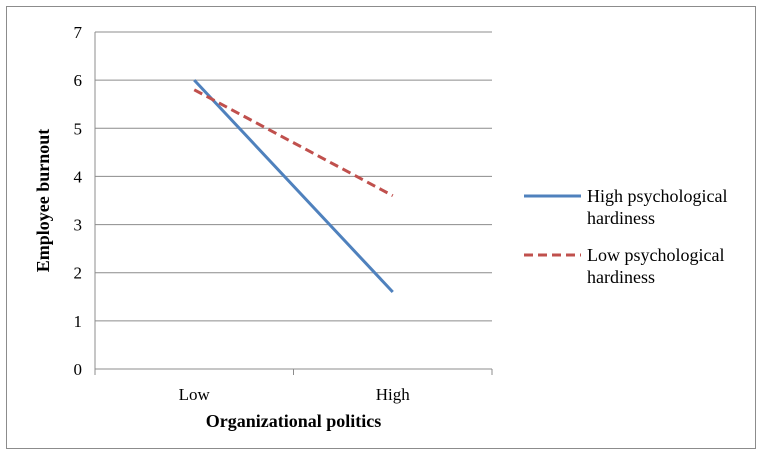  Describe the element at coordinates (78, 32) in the screenshot. I see `y-tick-label: 7` at that location.